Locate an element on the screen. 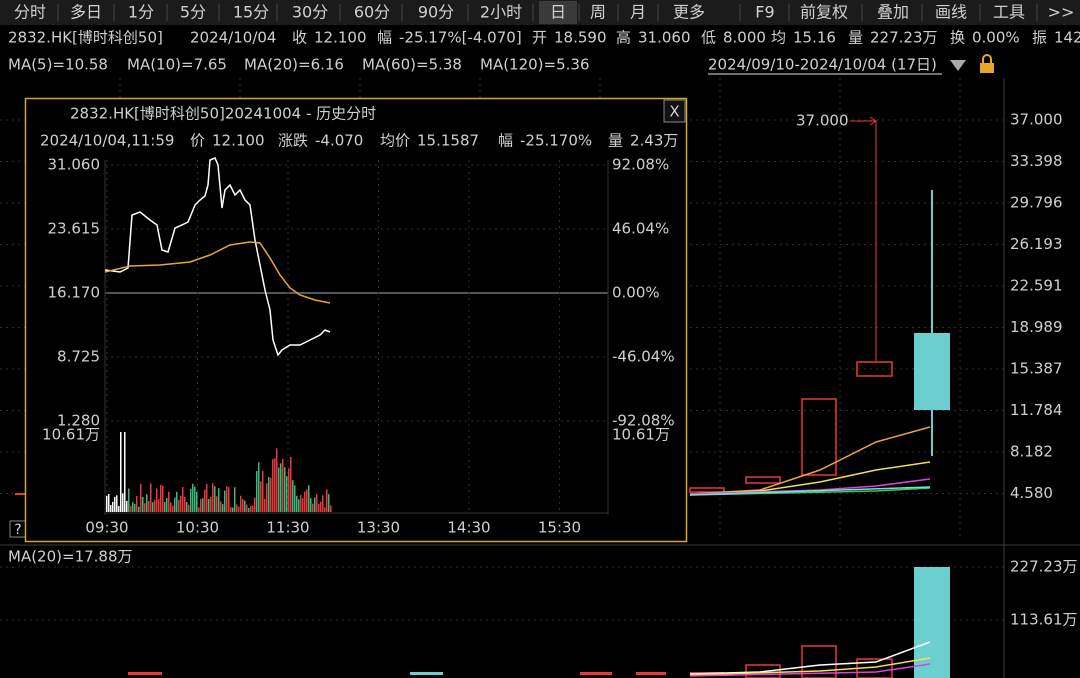 The height and width of the screenshot is (678, 1080). tool-label: 工具 is located at coordinates (1009, 12).